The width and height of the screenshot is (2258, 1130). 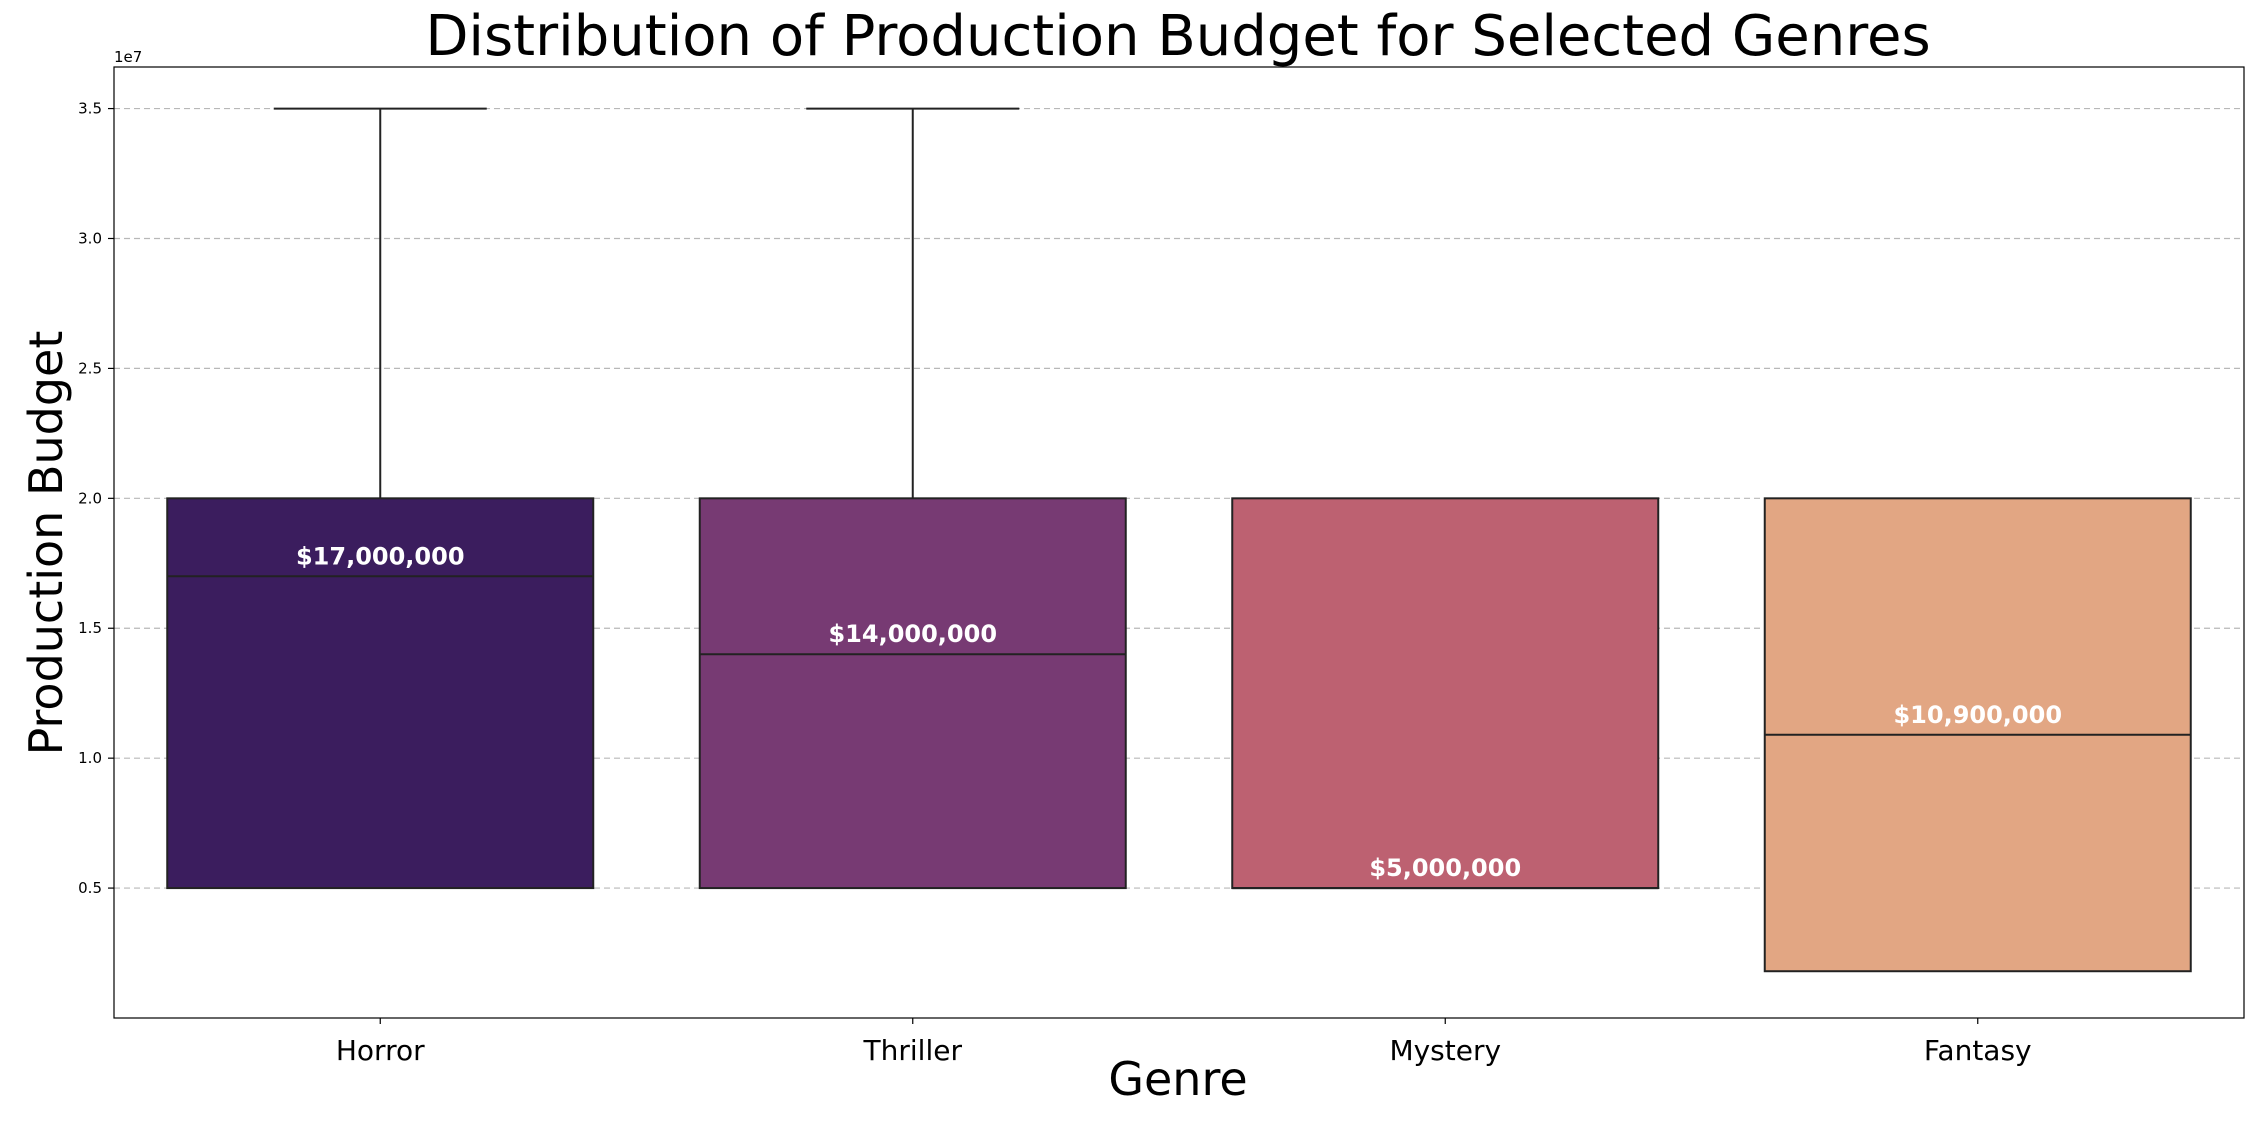 I want to click on box-fantasy, so click(x=1977, y=735).